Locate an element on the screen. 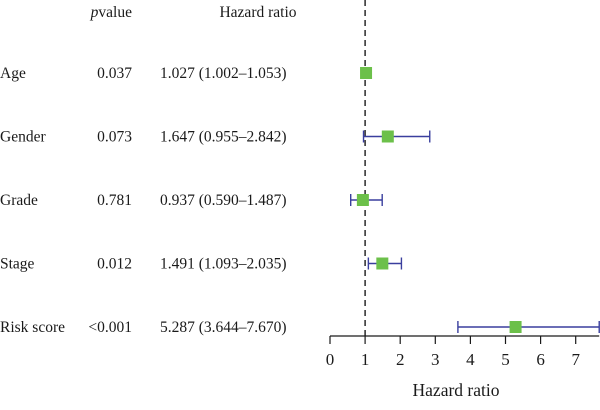 This screenshot has height=410, width=600. pvalue-cell: 0.781 is located at coordinates (114, 200).